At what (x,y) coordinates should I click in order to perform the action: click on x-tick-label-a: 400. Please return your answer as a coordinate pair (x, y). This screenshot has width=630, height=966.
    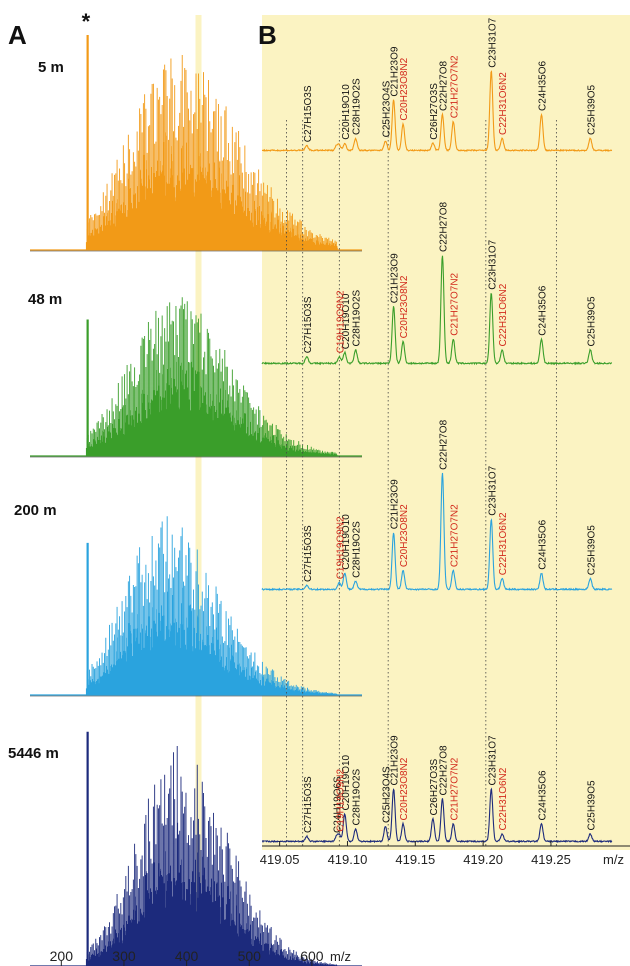
    Looking at the image, I should click on (187, 956).